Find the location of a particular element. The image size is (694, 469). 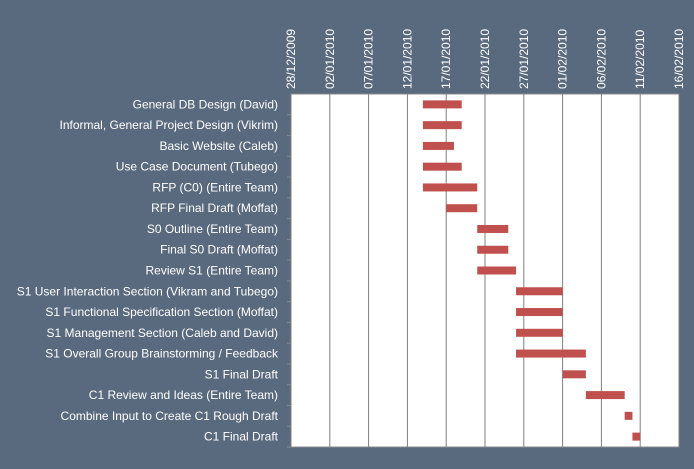

x-tick-label: 17/01/2010 is located at coordinates (446, 59).